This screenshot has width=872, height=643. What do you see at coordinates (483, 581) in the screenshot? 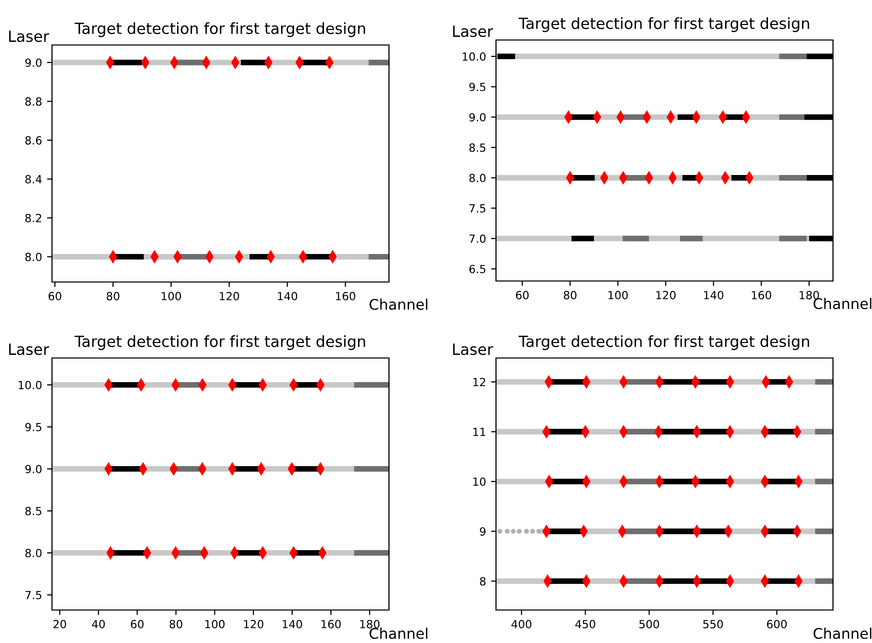
I see `y-tick-label: 8` at bounding box center [483, 581].